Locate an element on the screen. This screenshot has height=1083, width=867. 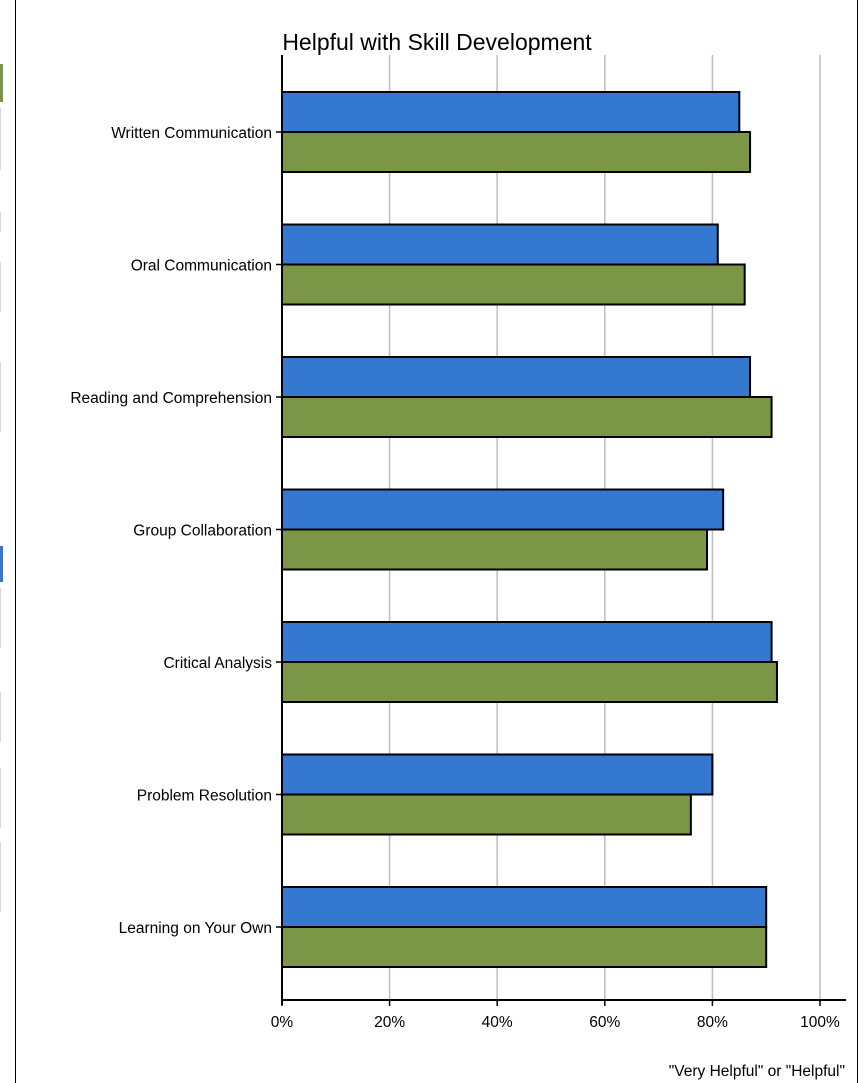
chart-title: Helpful with Skill Development is located at coordinates (437, 42).